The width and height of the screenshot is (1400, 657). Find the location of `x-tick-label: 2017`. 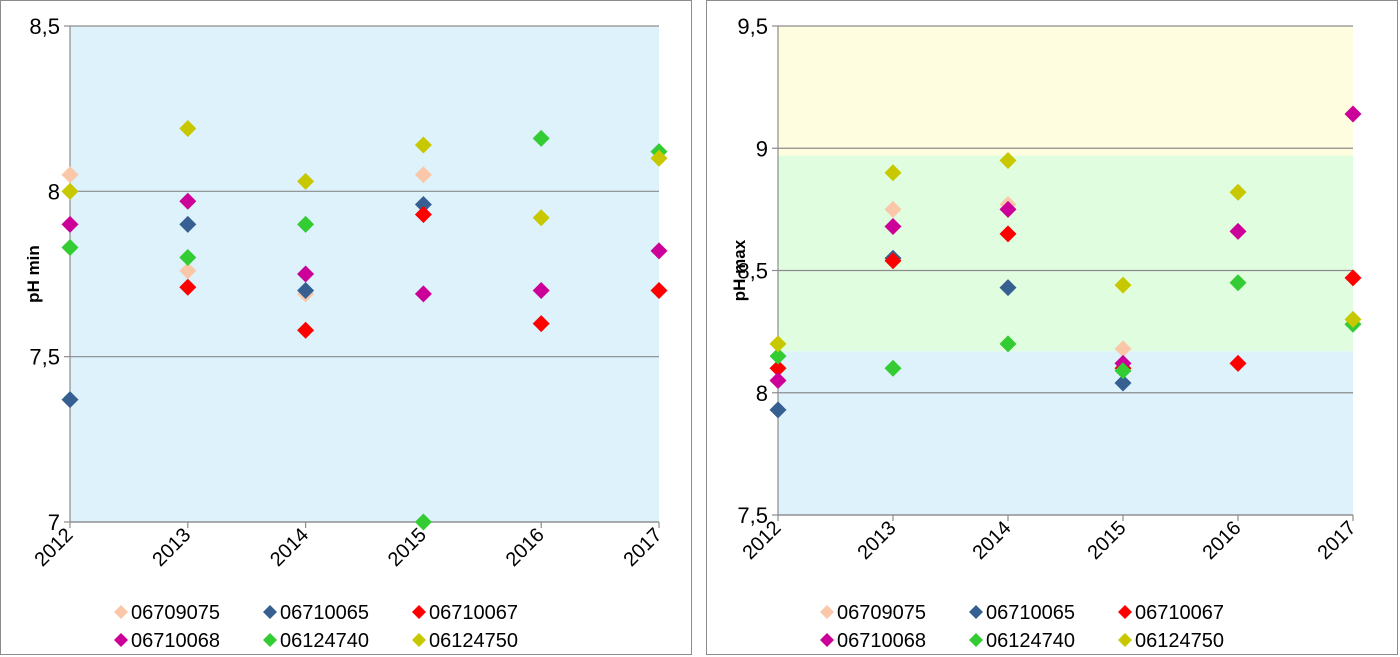

x-tick-label: 2017 is located at coordinates (1337, 540).